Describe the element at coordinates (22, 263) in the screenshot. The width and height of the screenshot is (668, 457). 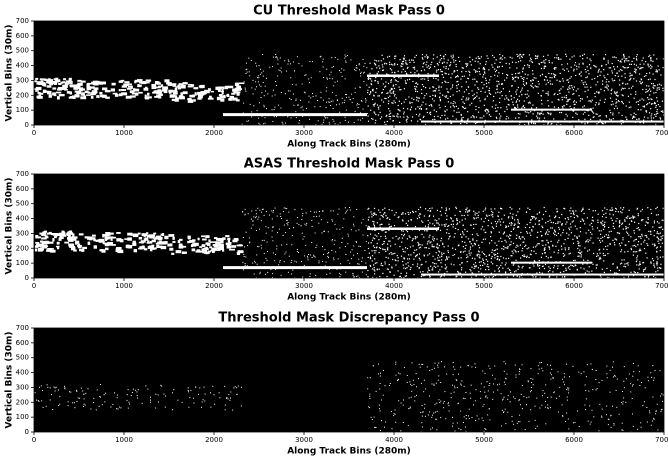
I see `y-tick-label: 100` at that location.